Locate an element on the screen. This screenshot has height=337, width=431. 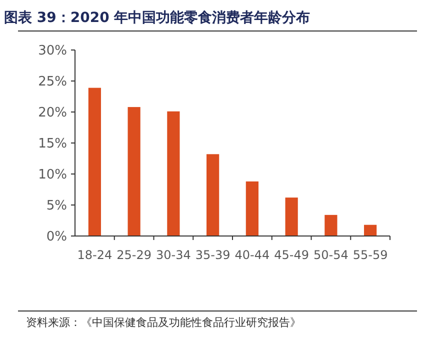
x-tick-label: 18-24 is located at coordinates (94, 255).